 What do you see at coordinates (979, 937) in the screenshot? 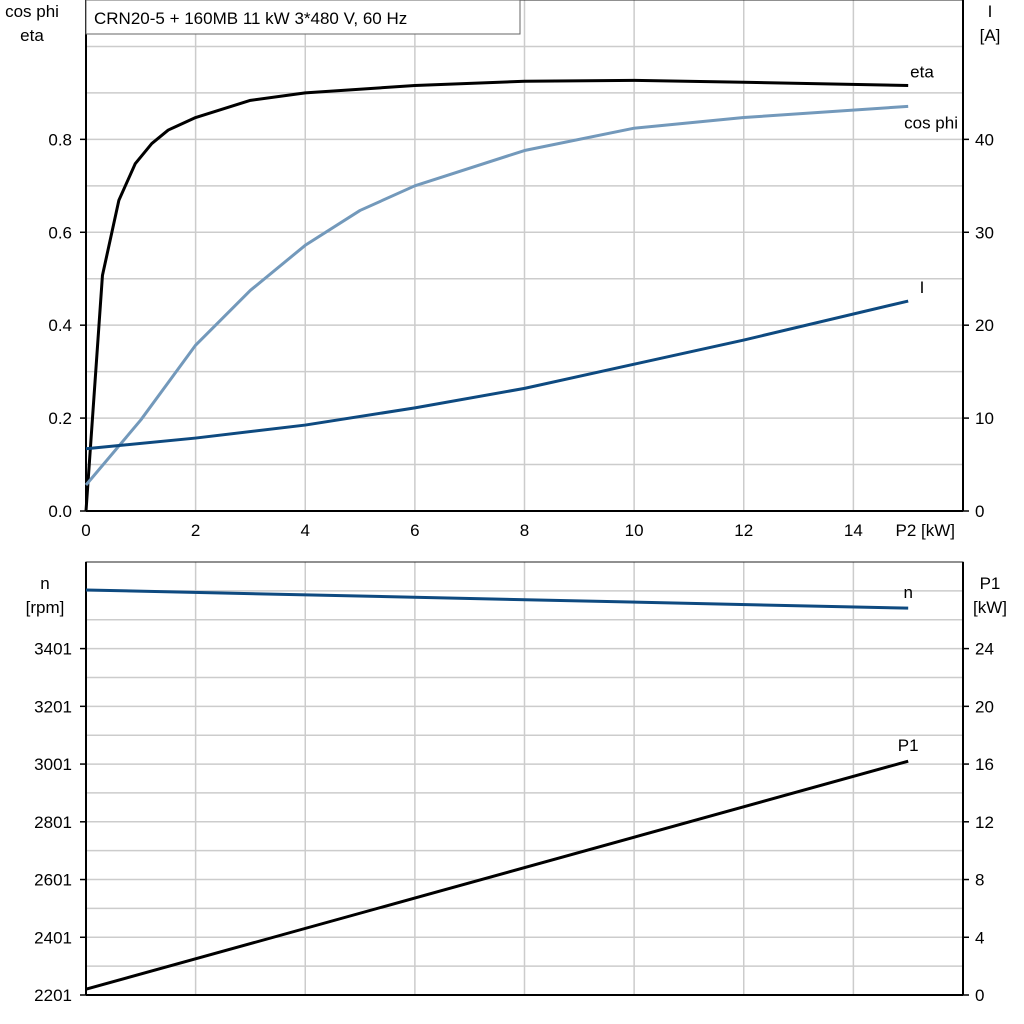
I see `y-tick-label-right: 4` at bounding box center [979, 937].